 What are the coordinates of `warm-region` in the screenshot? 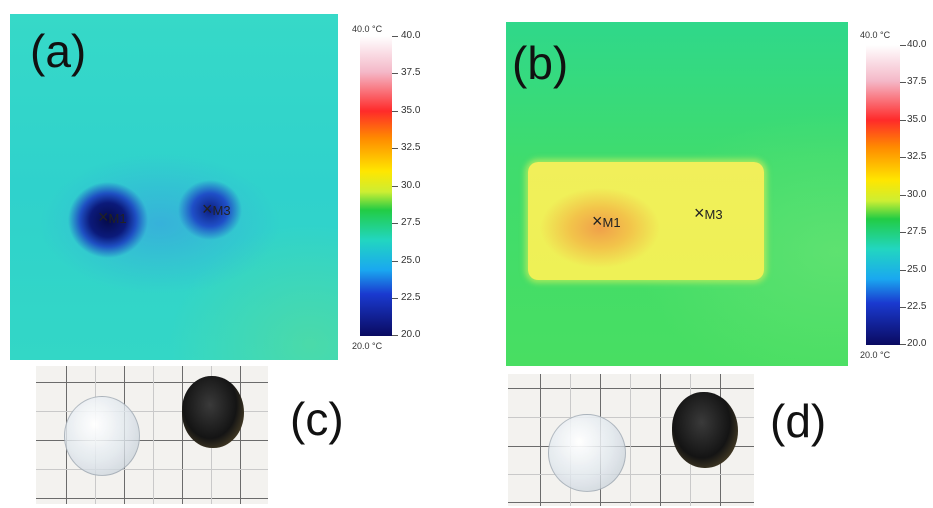 It's located at (646, 221).